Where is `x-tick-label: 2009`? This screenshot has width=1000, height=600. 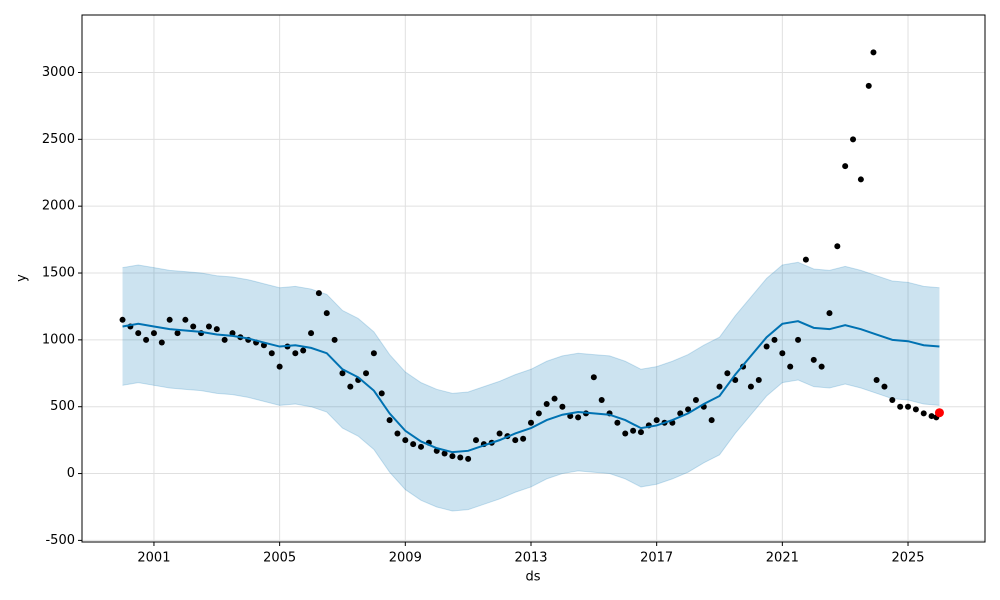 x-tick-label: 2009 is located at coordinates (405, 558).